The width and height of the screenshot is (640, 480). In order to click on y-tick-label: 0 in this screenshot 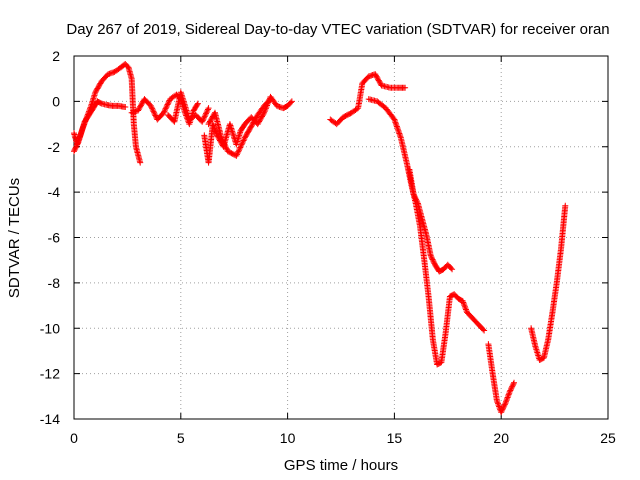, I will do `click(56, 101)`.